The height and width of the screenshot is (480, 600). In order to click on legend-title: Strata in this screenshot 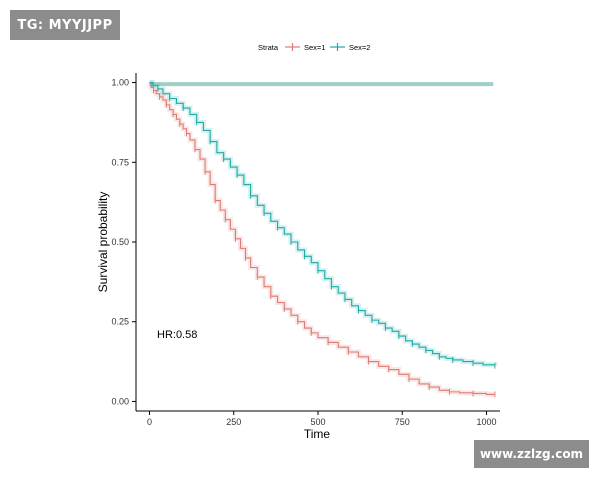, I will do `click(268, 47)`.